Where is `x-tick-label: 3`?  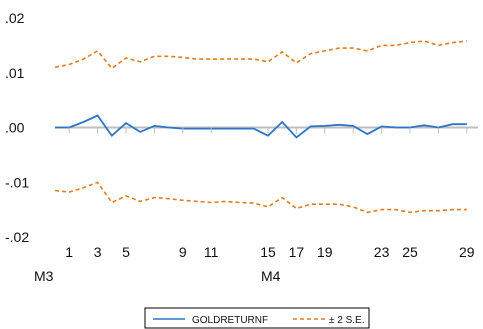 x-tick-label: 3 is located at coordinates (98, 252).